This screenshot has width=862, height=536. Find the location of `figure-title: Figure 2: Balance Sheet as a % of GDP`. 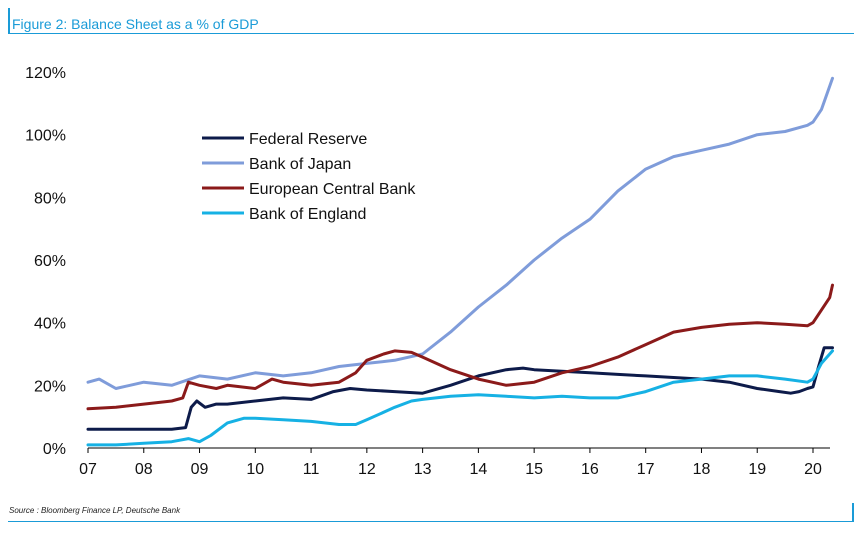

figure-title: Figure 2: Balance Sheet as a % of GDP is located at coordinates (135, 24).